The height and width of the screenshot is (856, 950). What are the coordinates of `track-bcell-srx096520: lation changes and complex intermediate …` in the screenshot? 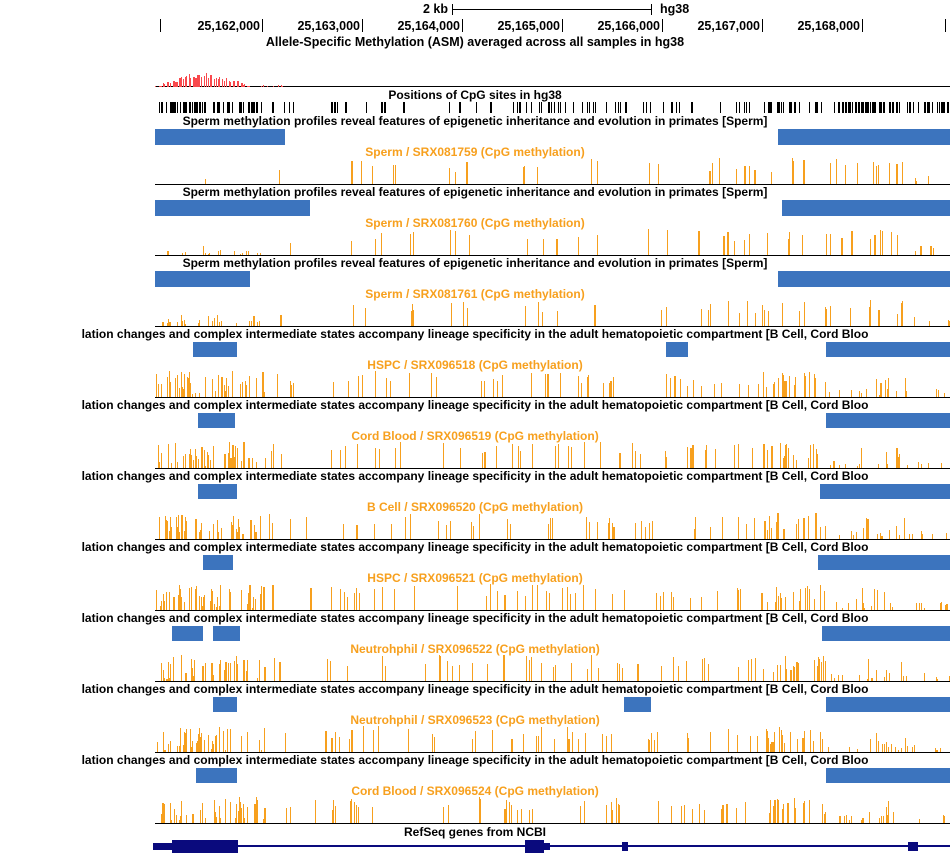 It's located at (475, 504).